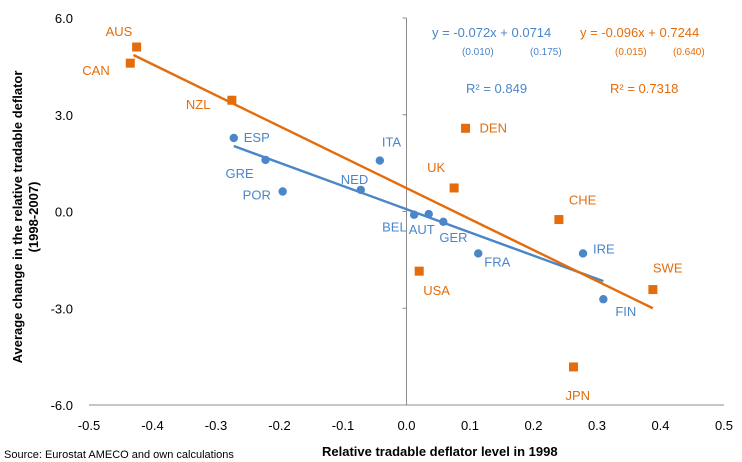 Image resolution: width=742 pixels, height=462 pixels. Describe the element at coordinates (574, 367) in the screenshot. I see `point-jpn` at that location.